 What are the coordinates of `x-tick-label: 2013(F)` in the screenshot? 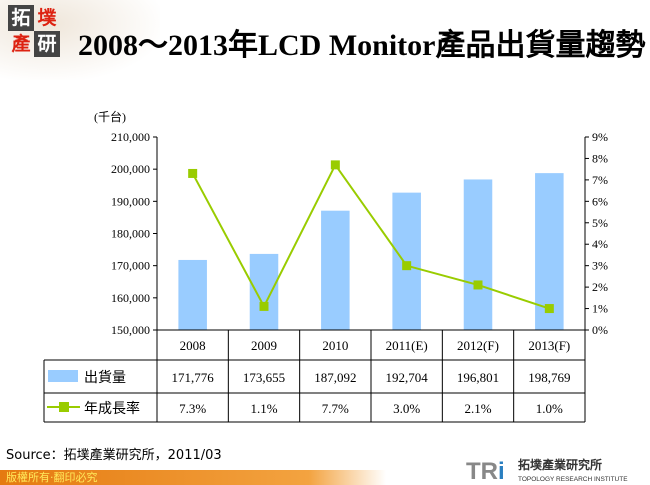 It's located at (549, 345).